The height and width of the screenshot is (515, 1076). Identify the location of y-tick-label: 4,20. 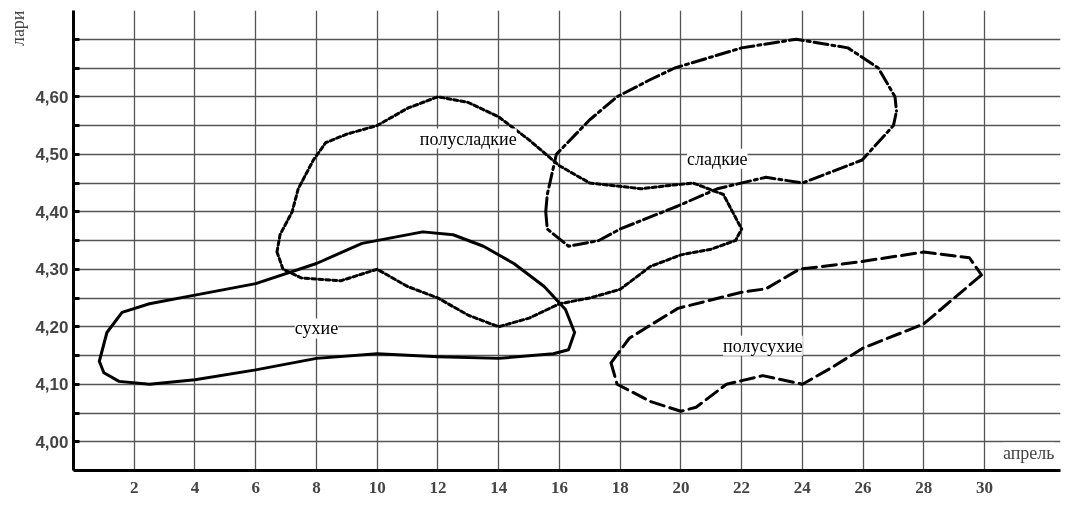
(52, 327).